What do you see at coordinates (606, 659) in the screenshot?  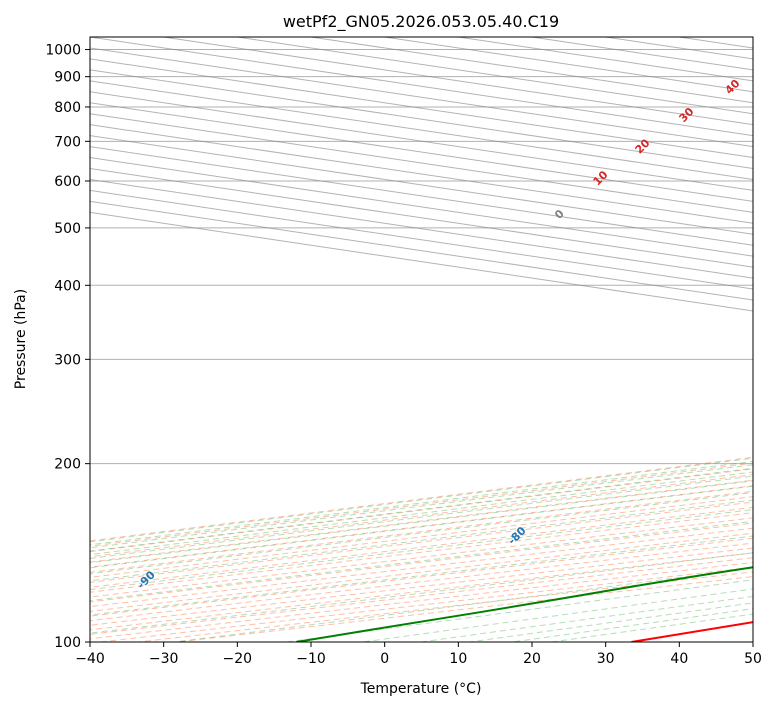 I see `x-tick-label: 30` at bounding box center [606, 659].